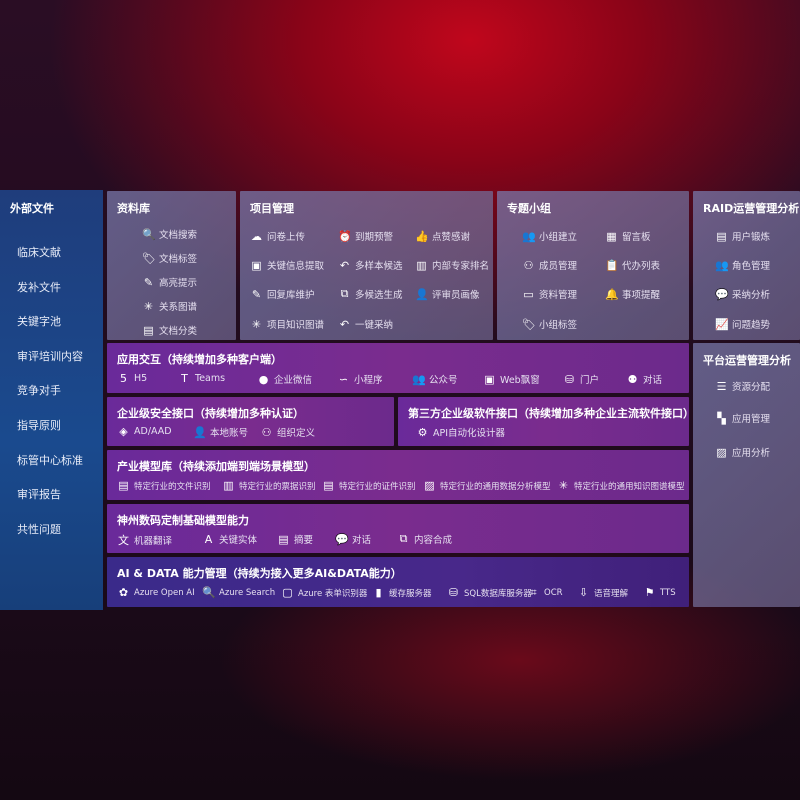 Image resolution: width=800 pixels, height=800 pixels. What do you see at coordinates (489, 592) in the screenshot?
I see `feature-item: ⛁ SQL数据库服务器` at bounding box center [489, 592].